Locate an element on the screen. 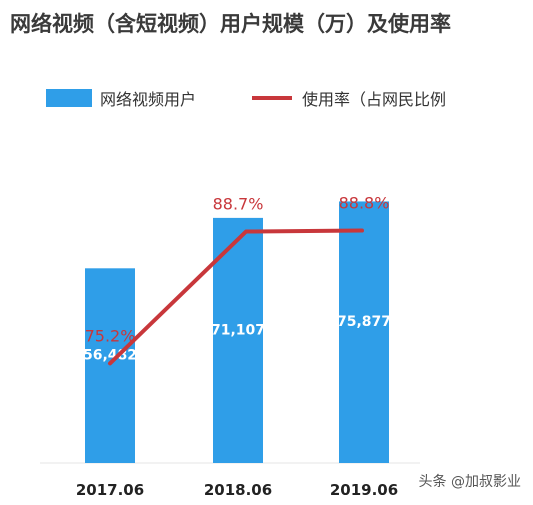 The image size is (533, 505). usage-rate-label: 88.8% is located at coordinates (364, 203).